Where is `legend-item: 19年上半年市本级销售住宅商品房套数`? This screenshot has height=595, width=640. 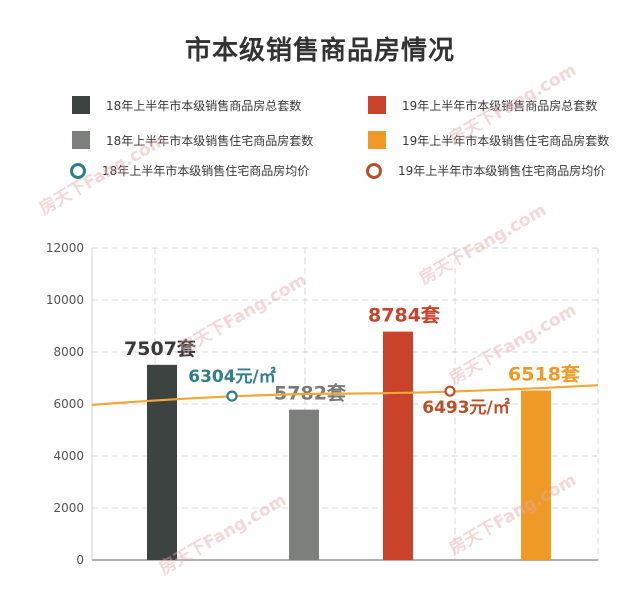
legend-item: 19年上半年市本级销售住宅商品房套数 is located at coordinates (488, 140).